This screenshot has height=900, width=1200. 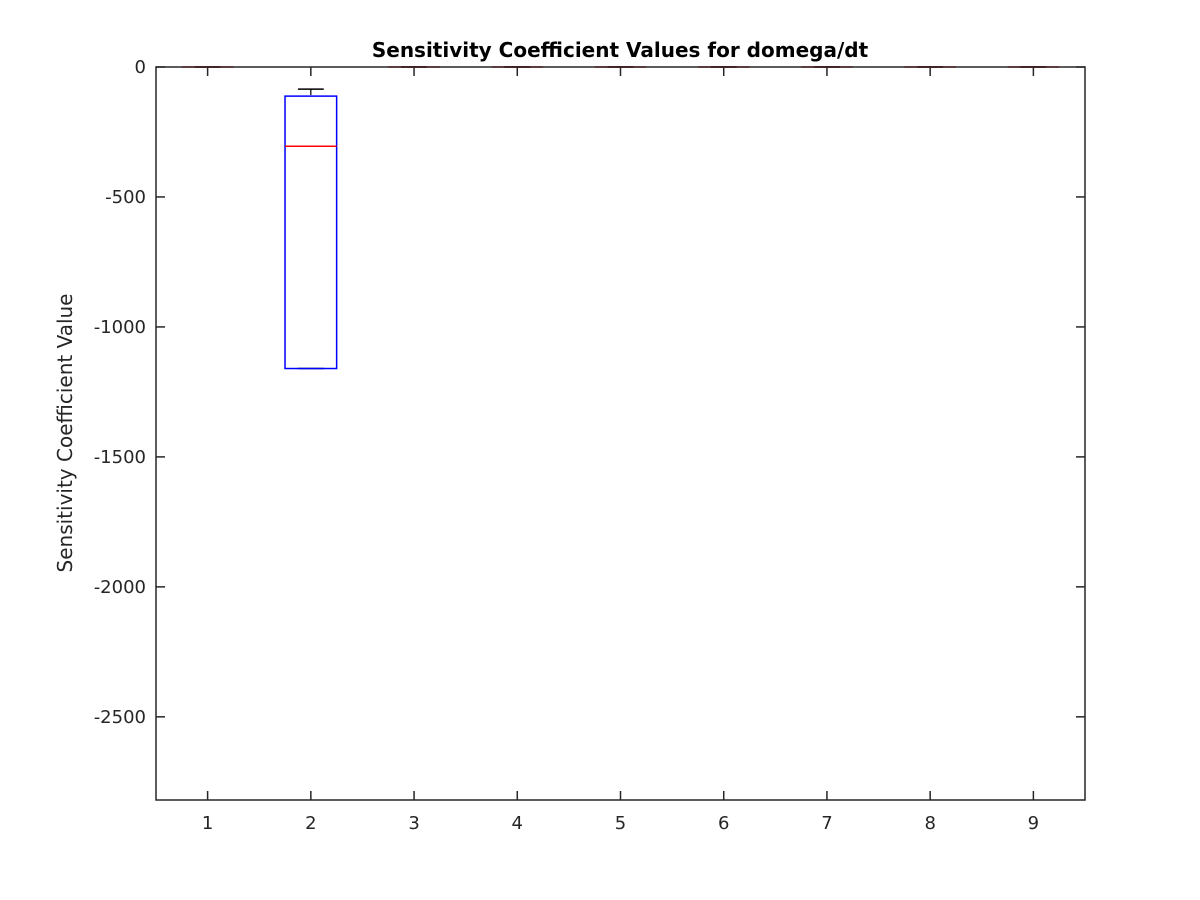 What do you see at coordinates (120, 587) in the screenshot?
I see `y-tick-label: -2000` at bounding box center [120, 587].